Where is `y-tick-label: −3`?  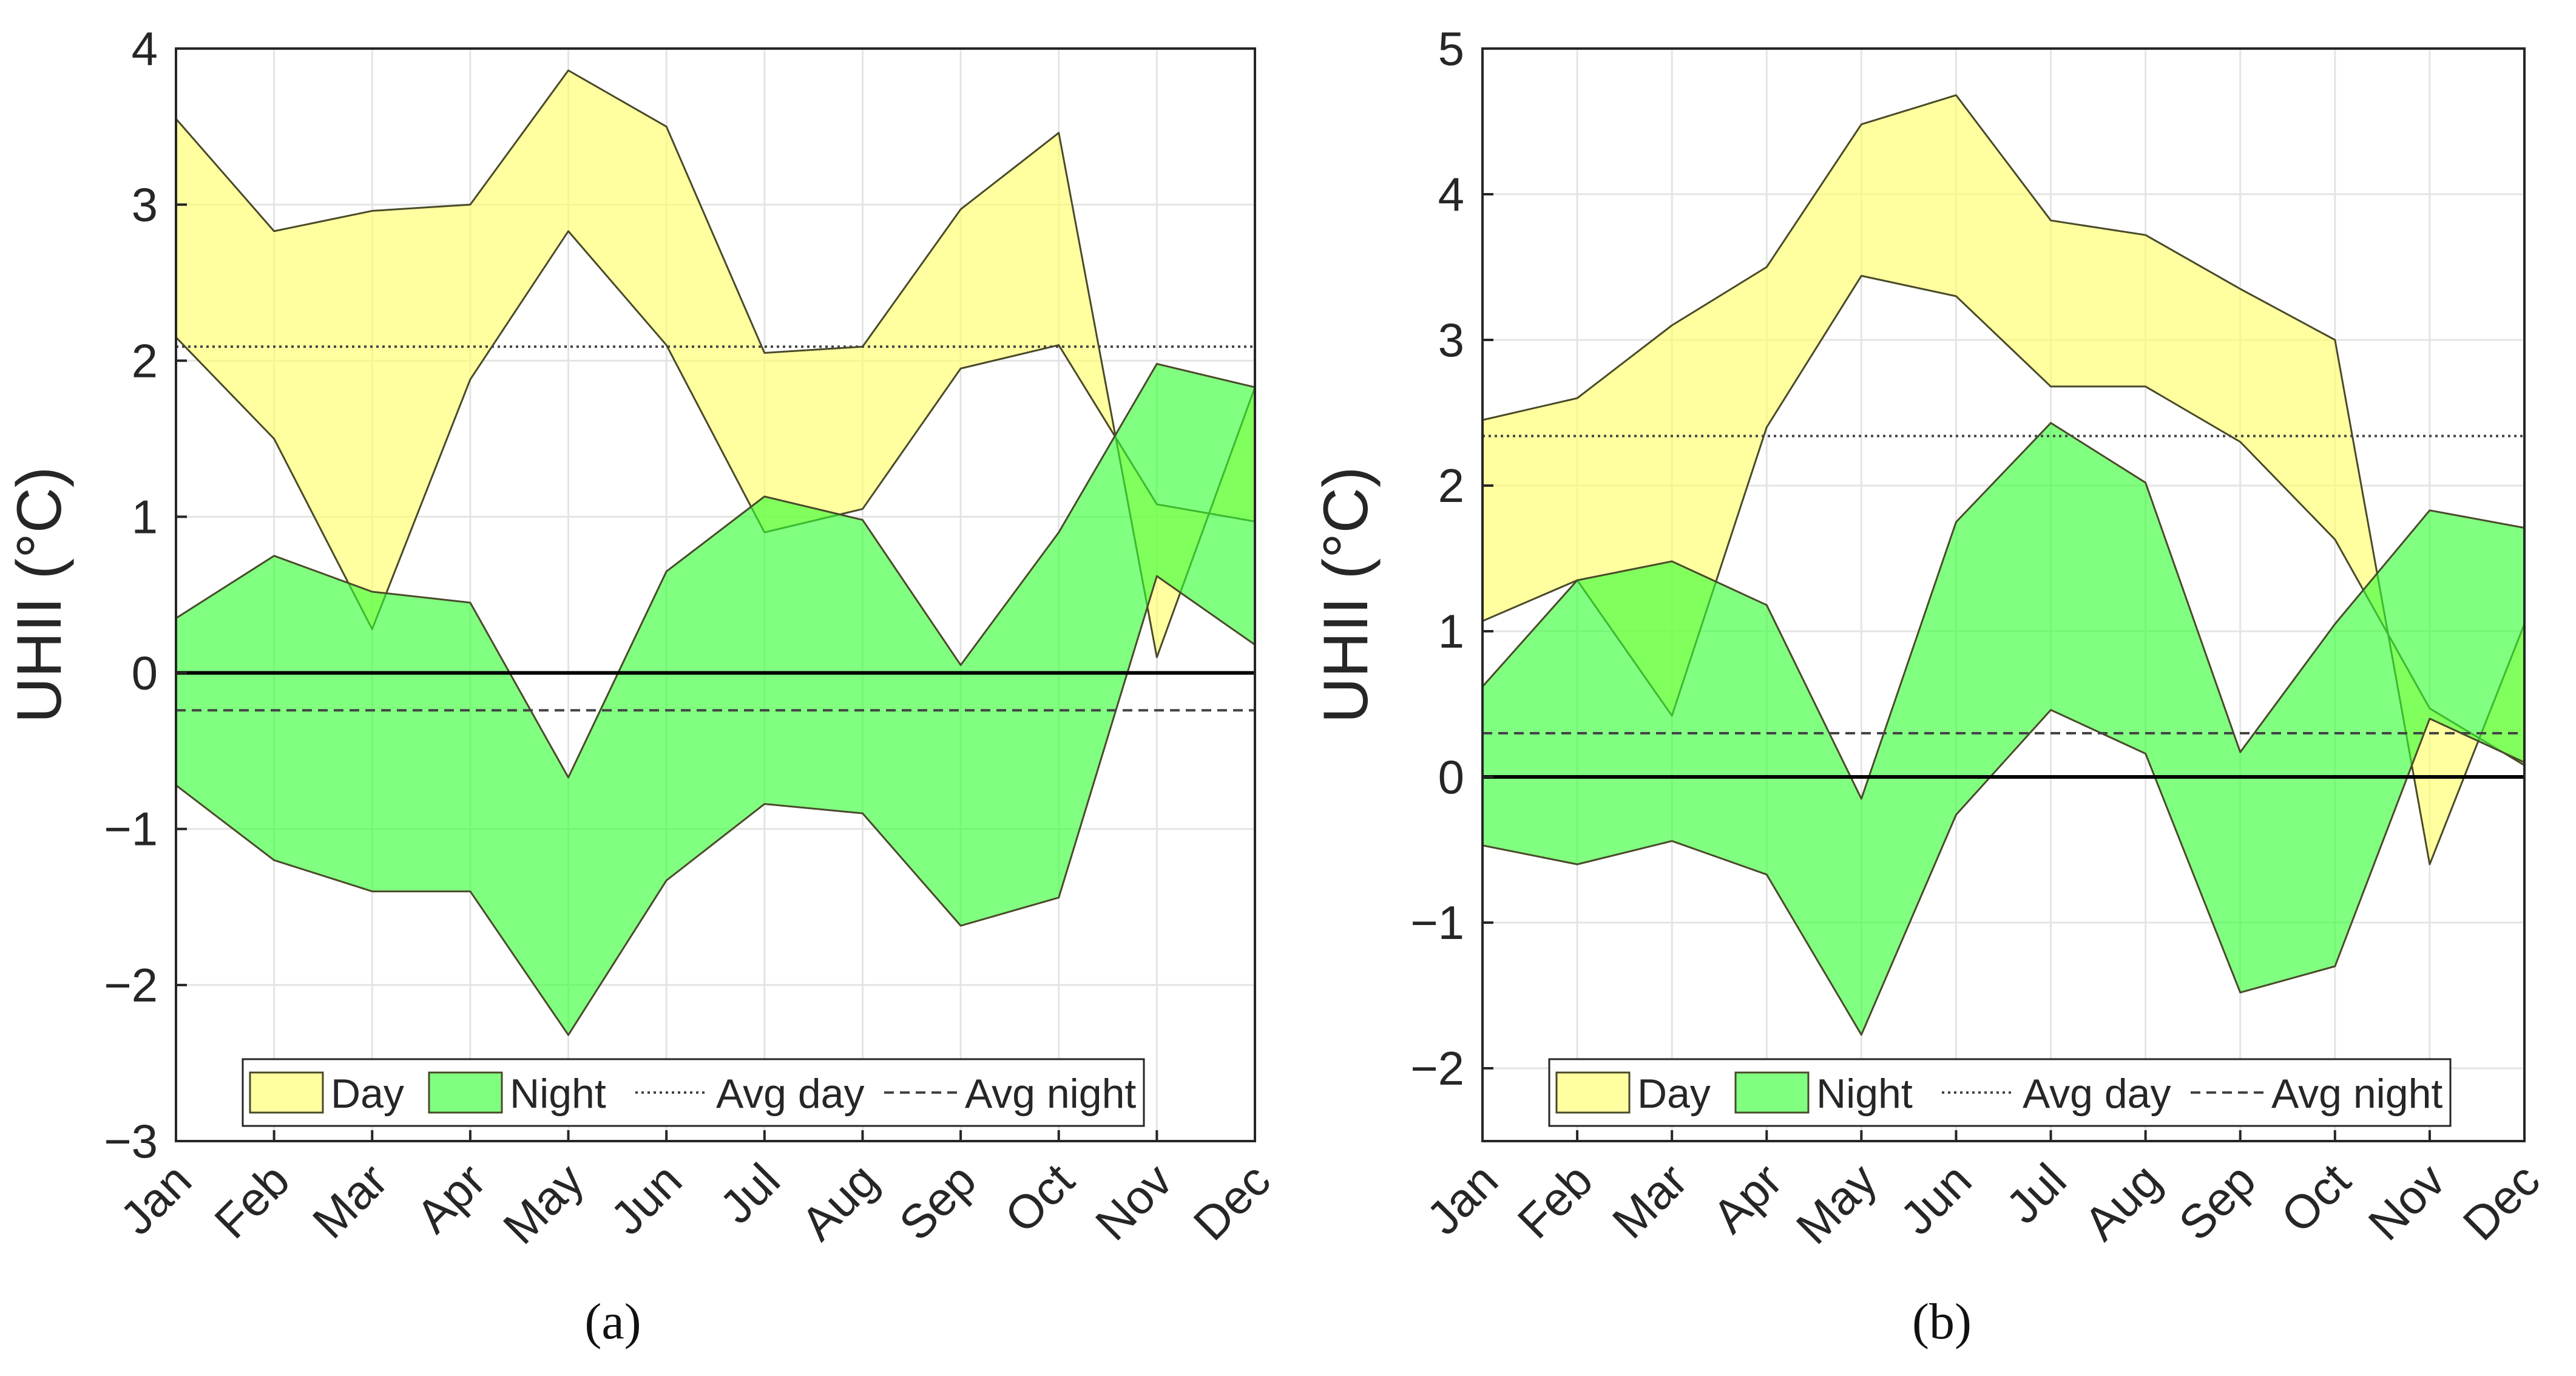 y-tick-label: −3 is located at coordinates (131, 1141).